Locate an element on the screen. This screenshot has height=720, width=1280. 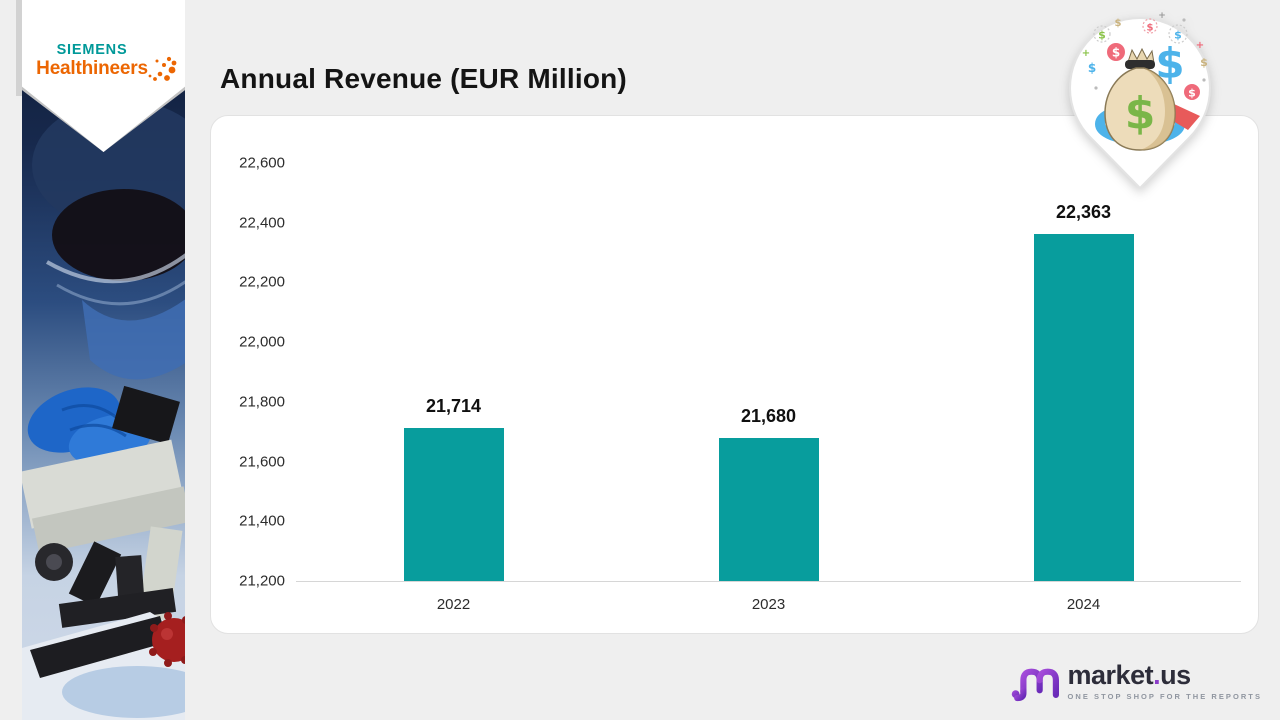
x-tick-label: 2023 is located at coordinates (768, 604).